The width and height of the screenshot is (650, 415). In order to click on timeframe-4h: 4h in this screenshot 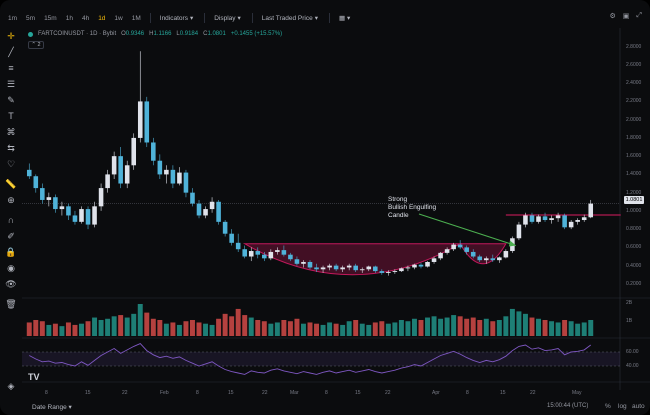, I will do `click(85, 18)`.